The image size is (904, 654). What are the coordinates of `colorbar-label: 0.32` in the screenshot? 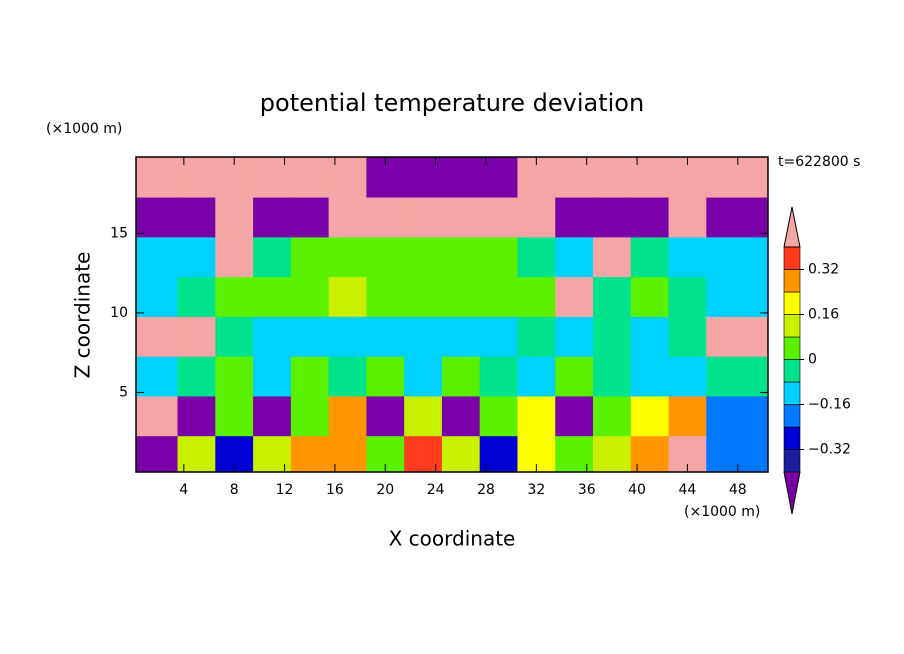 It's located at (823, 270).